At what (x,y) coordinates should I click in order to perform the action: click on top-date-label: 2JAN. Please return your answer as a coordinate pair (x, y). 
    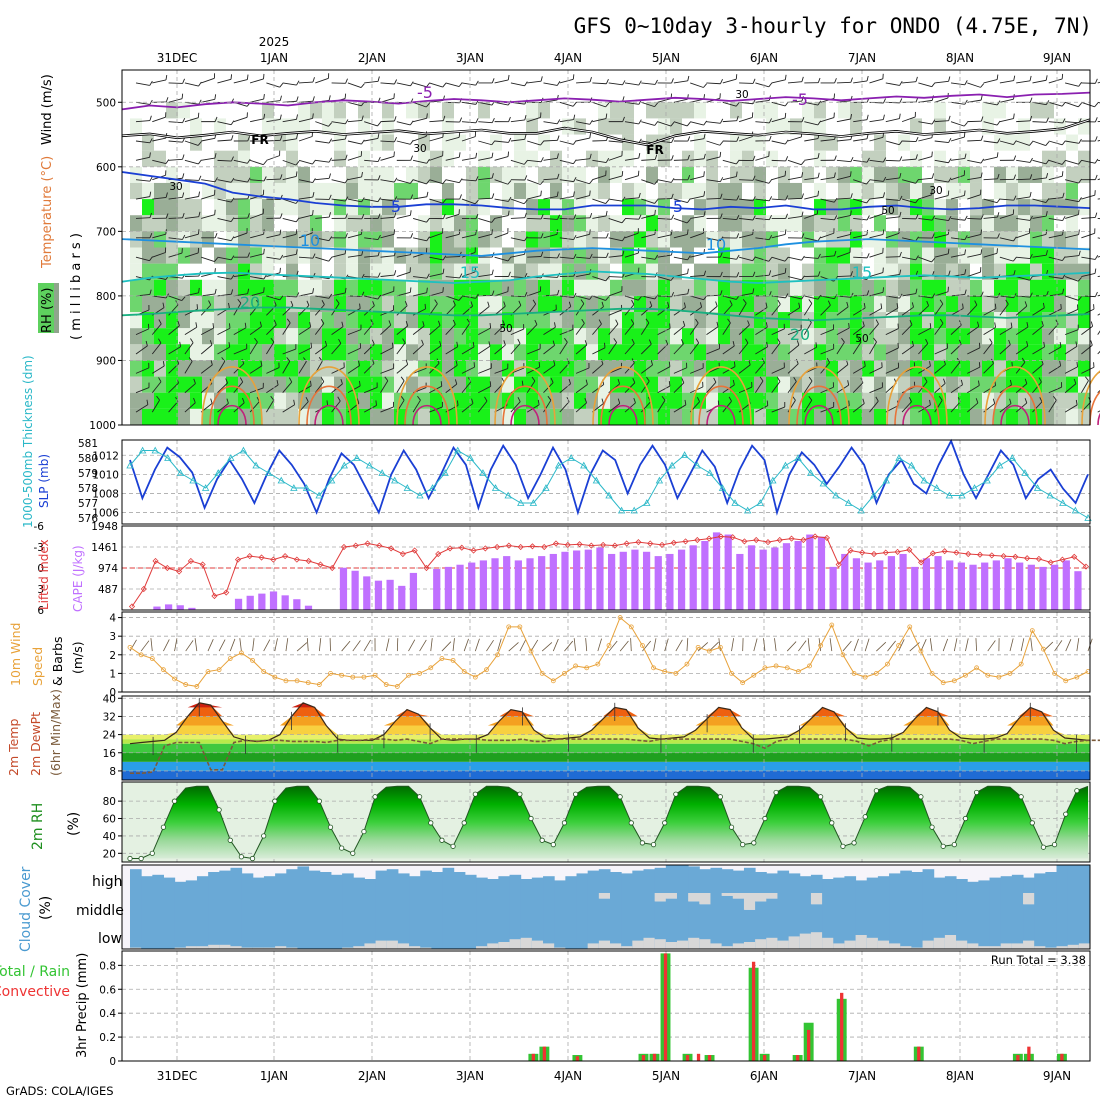
    Looking at the image, I should click on (372, 58).